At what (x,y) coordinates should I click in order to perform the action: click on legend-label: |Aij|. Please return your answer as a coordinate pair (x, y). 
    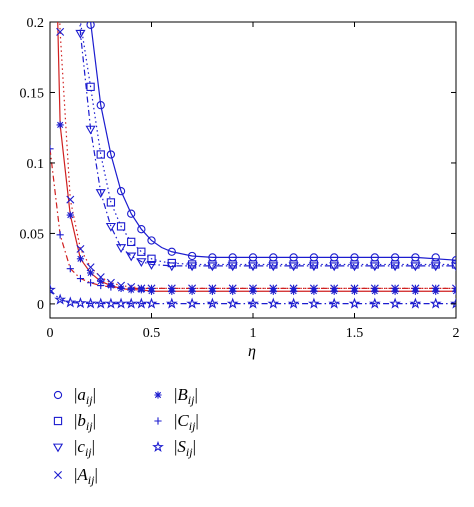
    Looking at the image, I should click on (86, 476).